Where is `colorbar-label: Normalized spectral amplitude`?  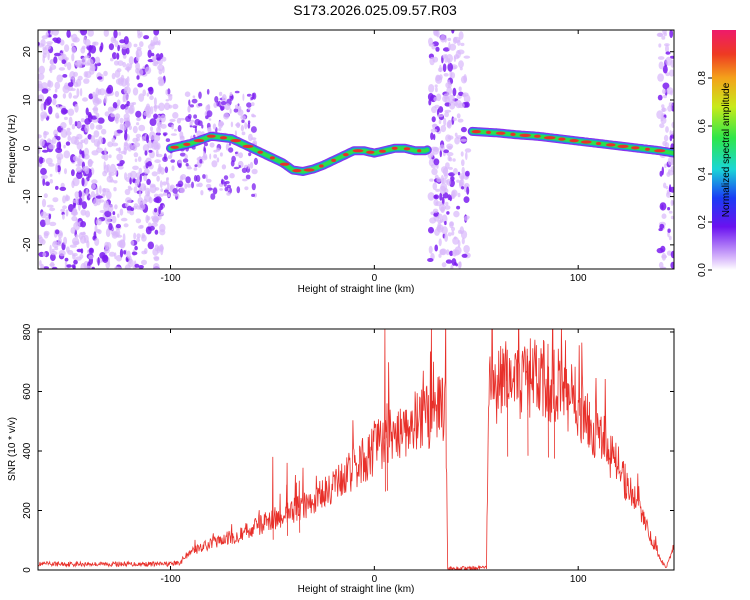
colorbar-label: Normalized spectral amplitude is located at coordinates (726, 149).